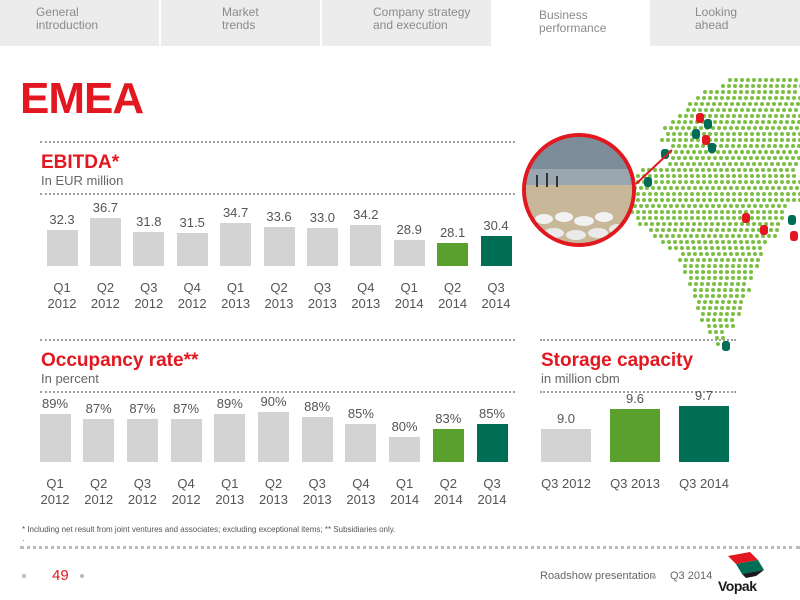 This screenshot has height=600, width=800. What do you see at coordinates (366, 214) in the screenshot?
I see `data-label-ebitda-7: 34.2` at bounding box center [366, 214].